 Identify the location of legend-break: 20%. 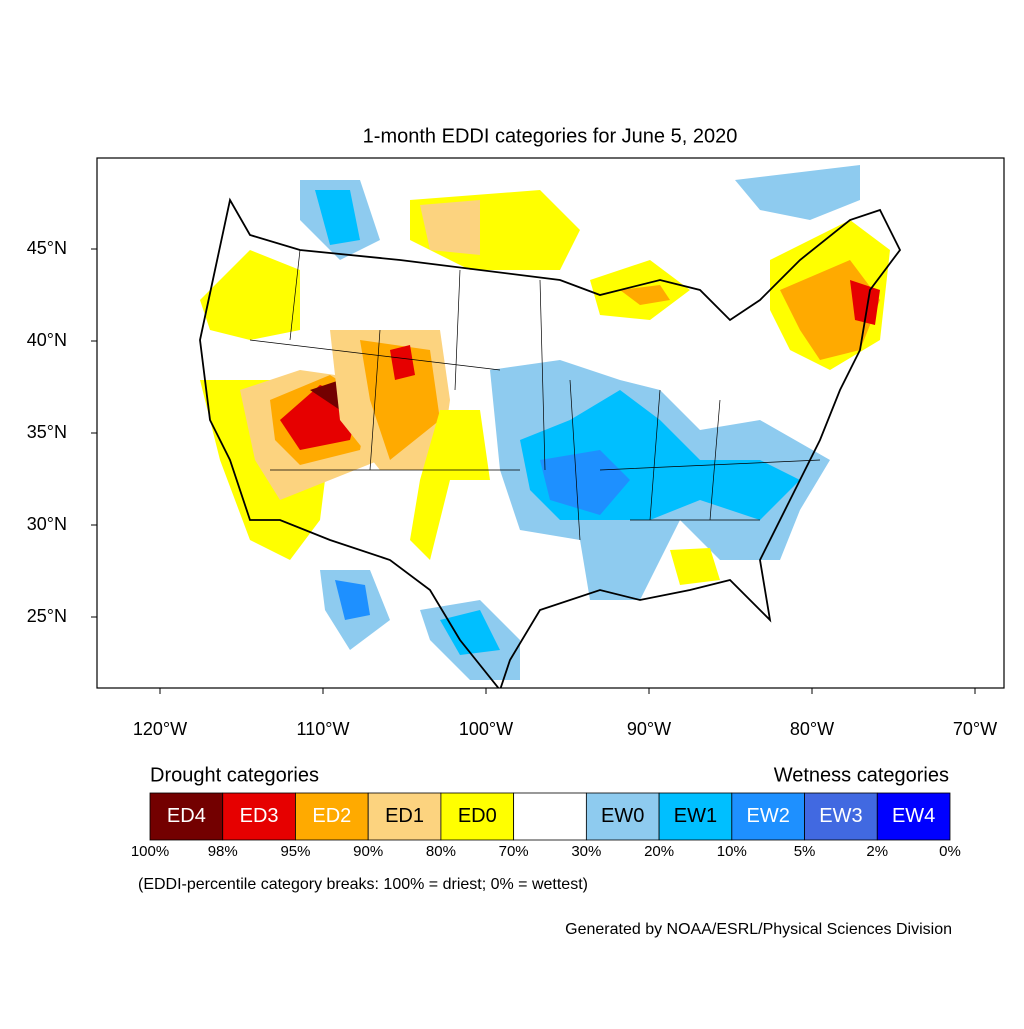
(659, 851).